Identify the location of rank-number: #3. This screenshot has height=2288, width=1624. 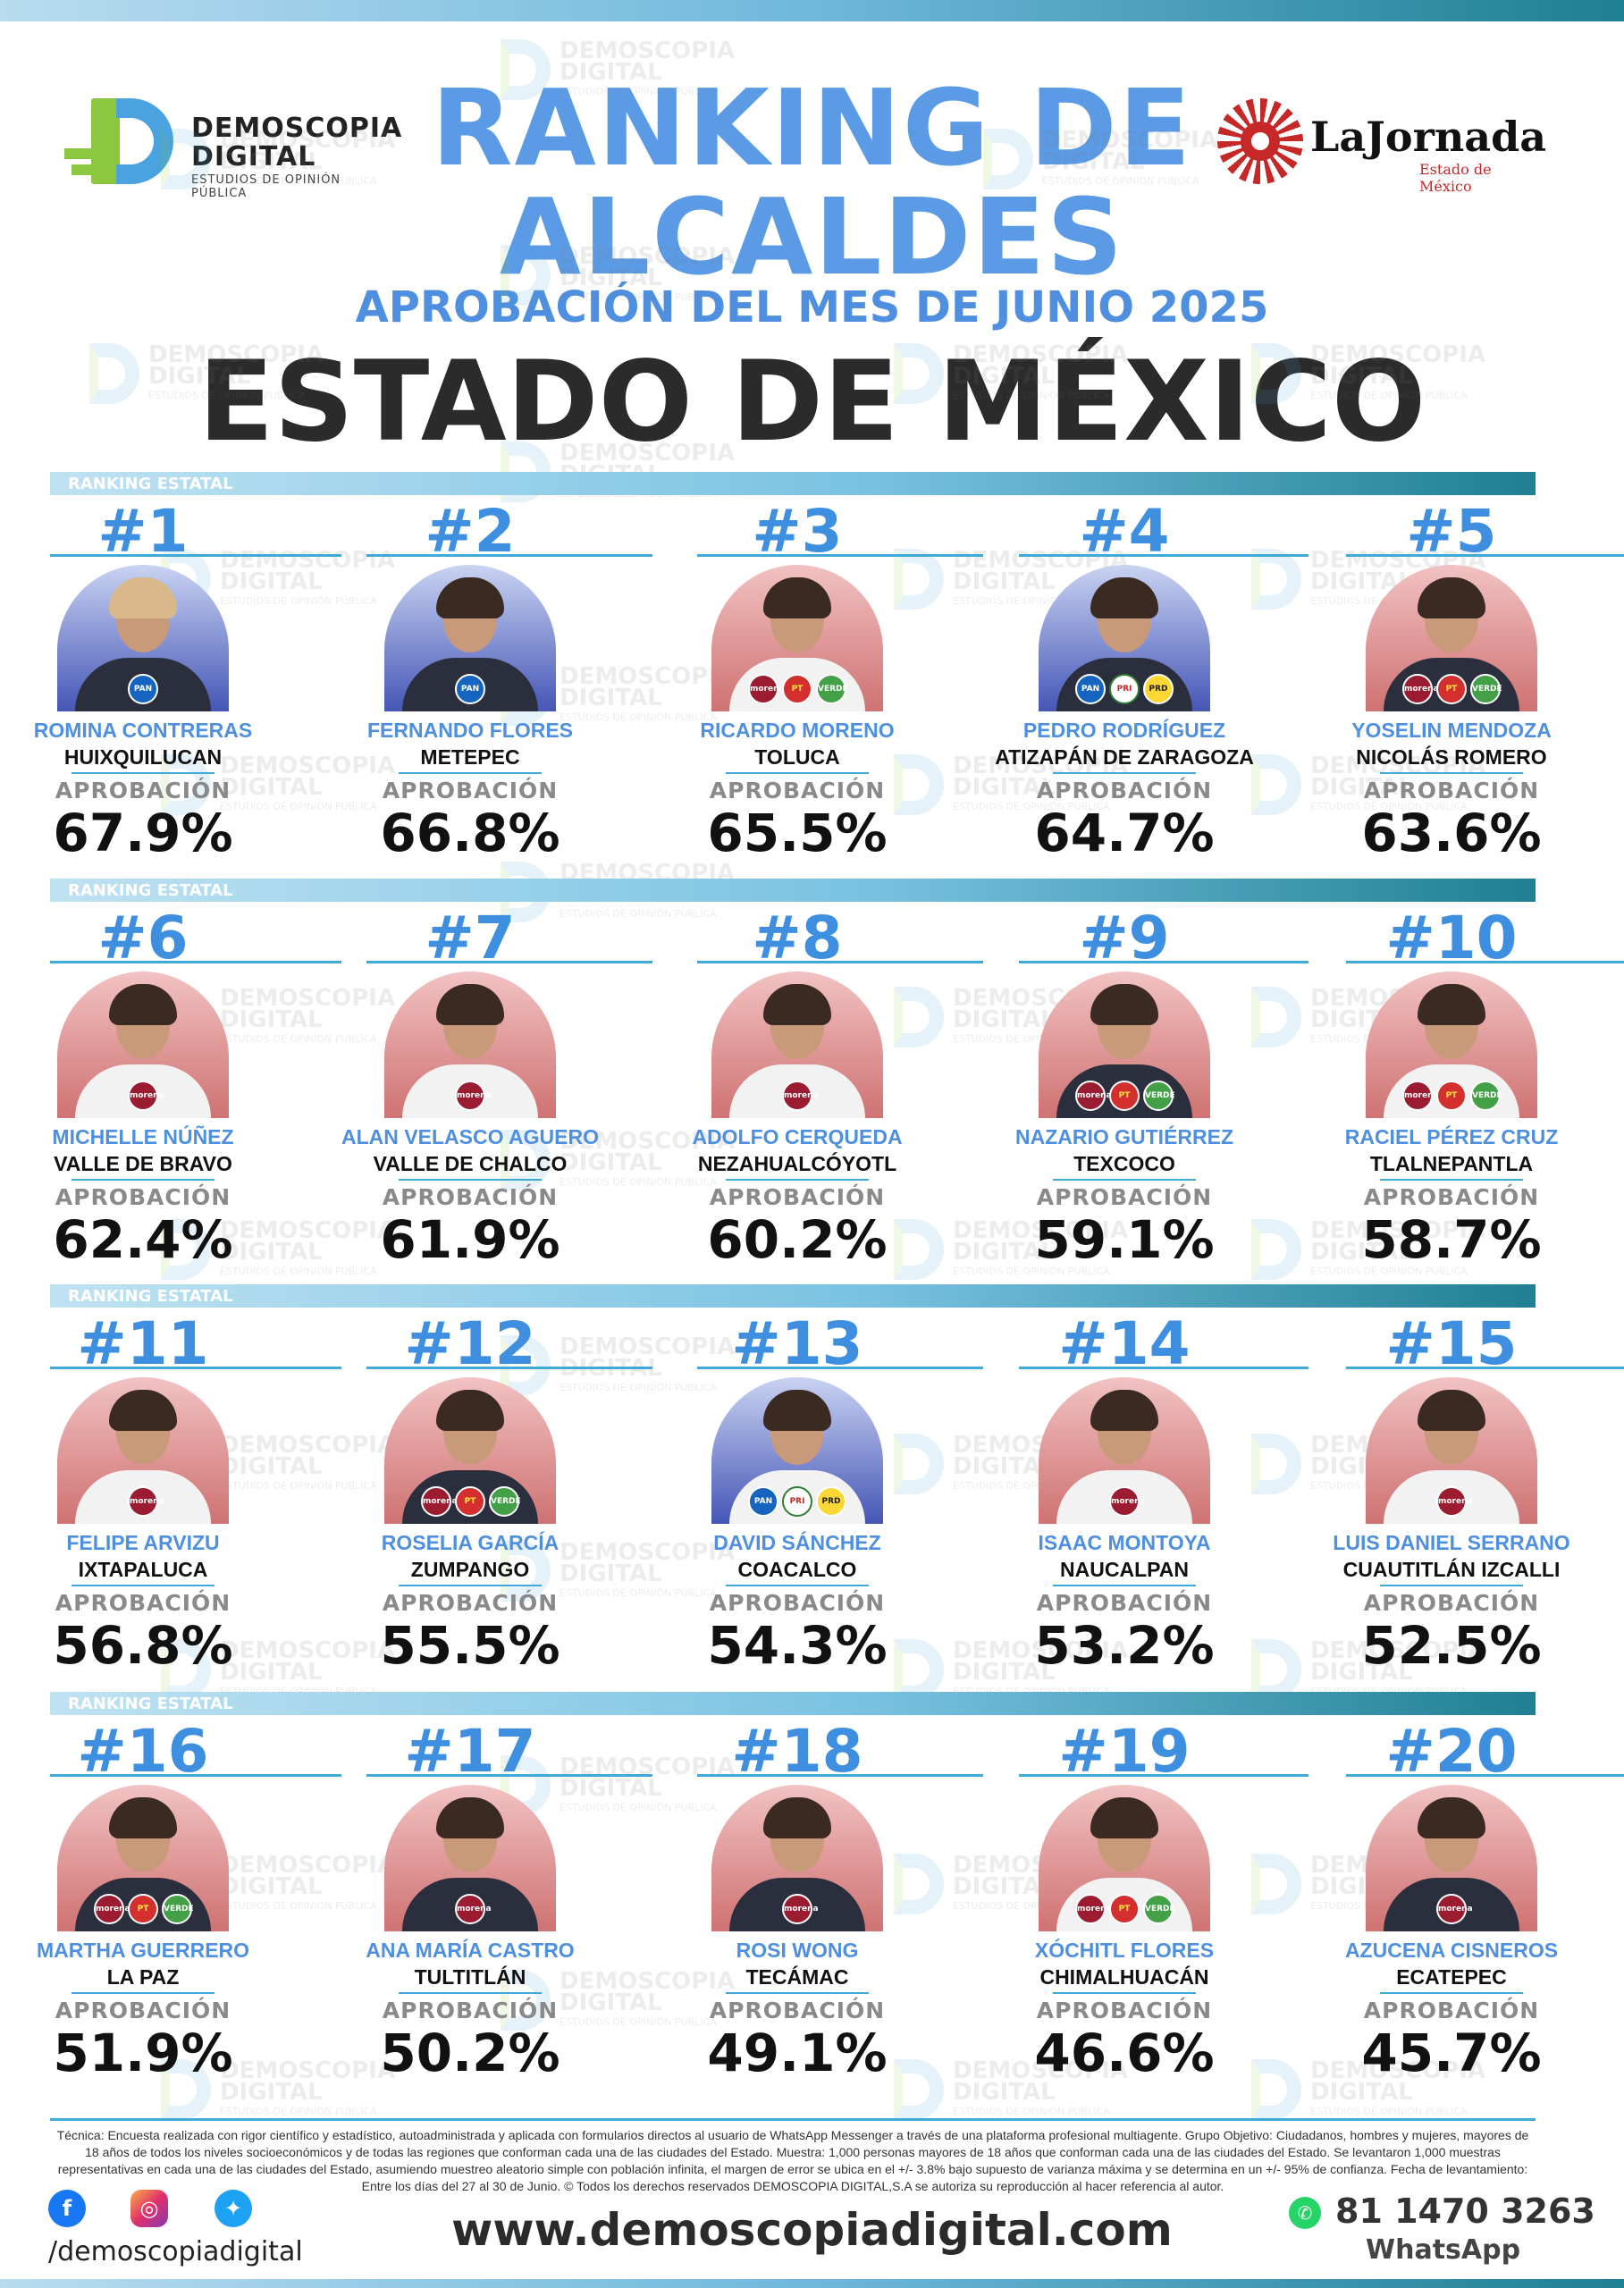
(797, 532).